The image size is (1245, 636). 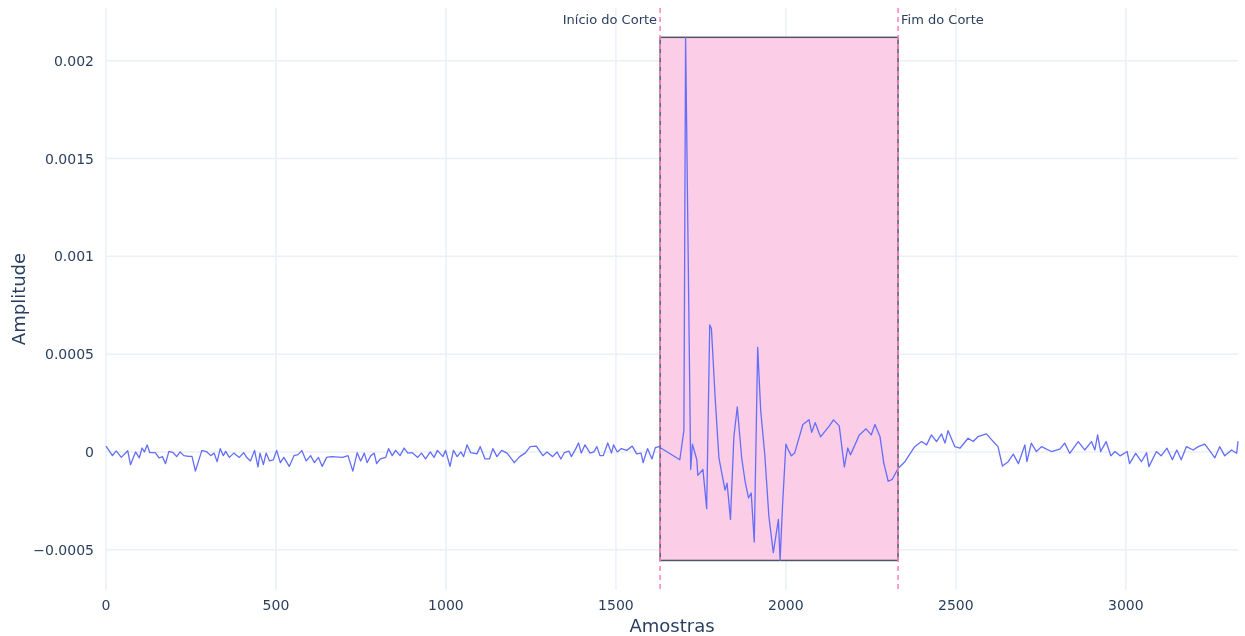 I want to click on y-tick-label: 0.001, so click(x=73, y=256).